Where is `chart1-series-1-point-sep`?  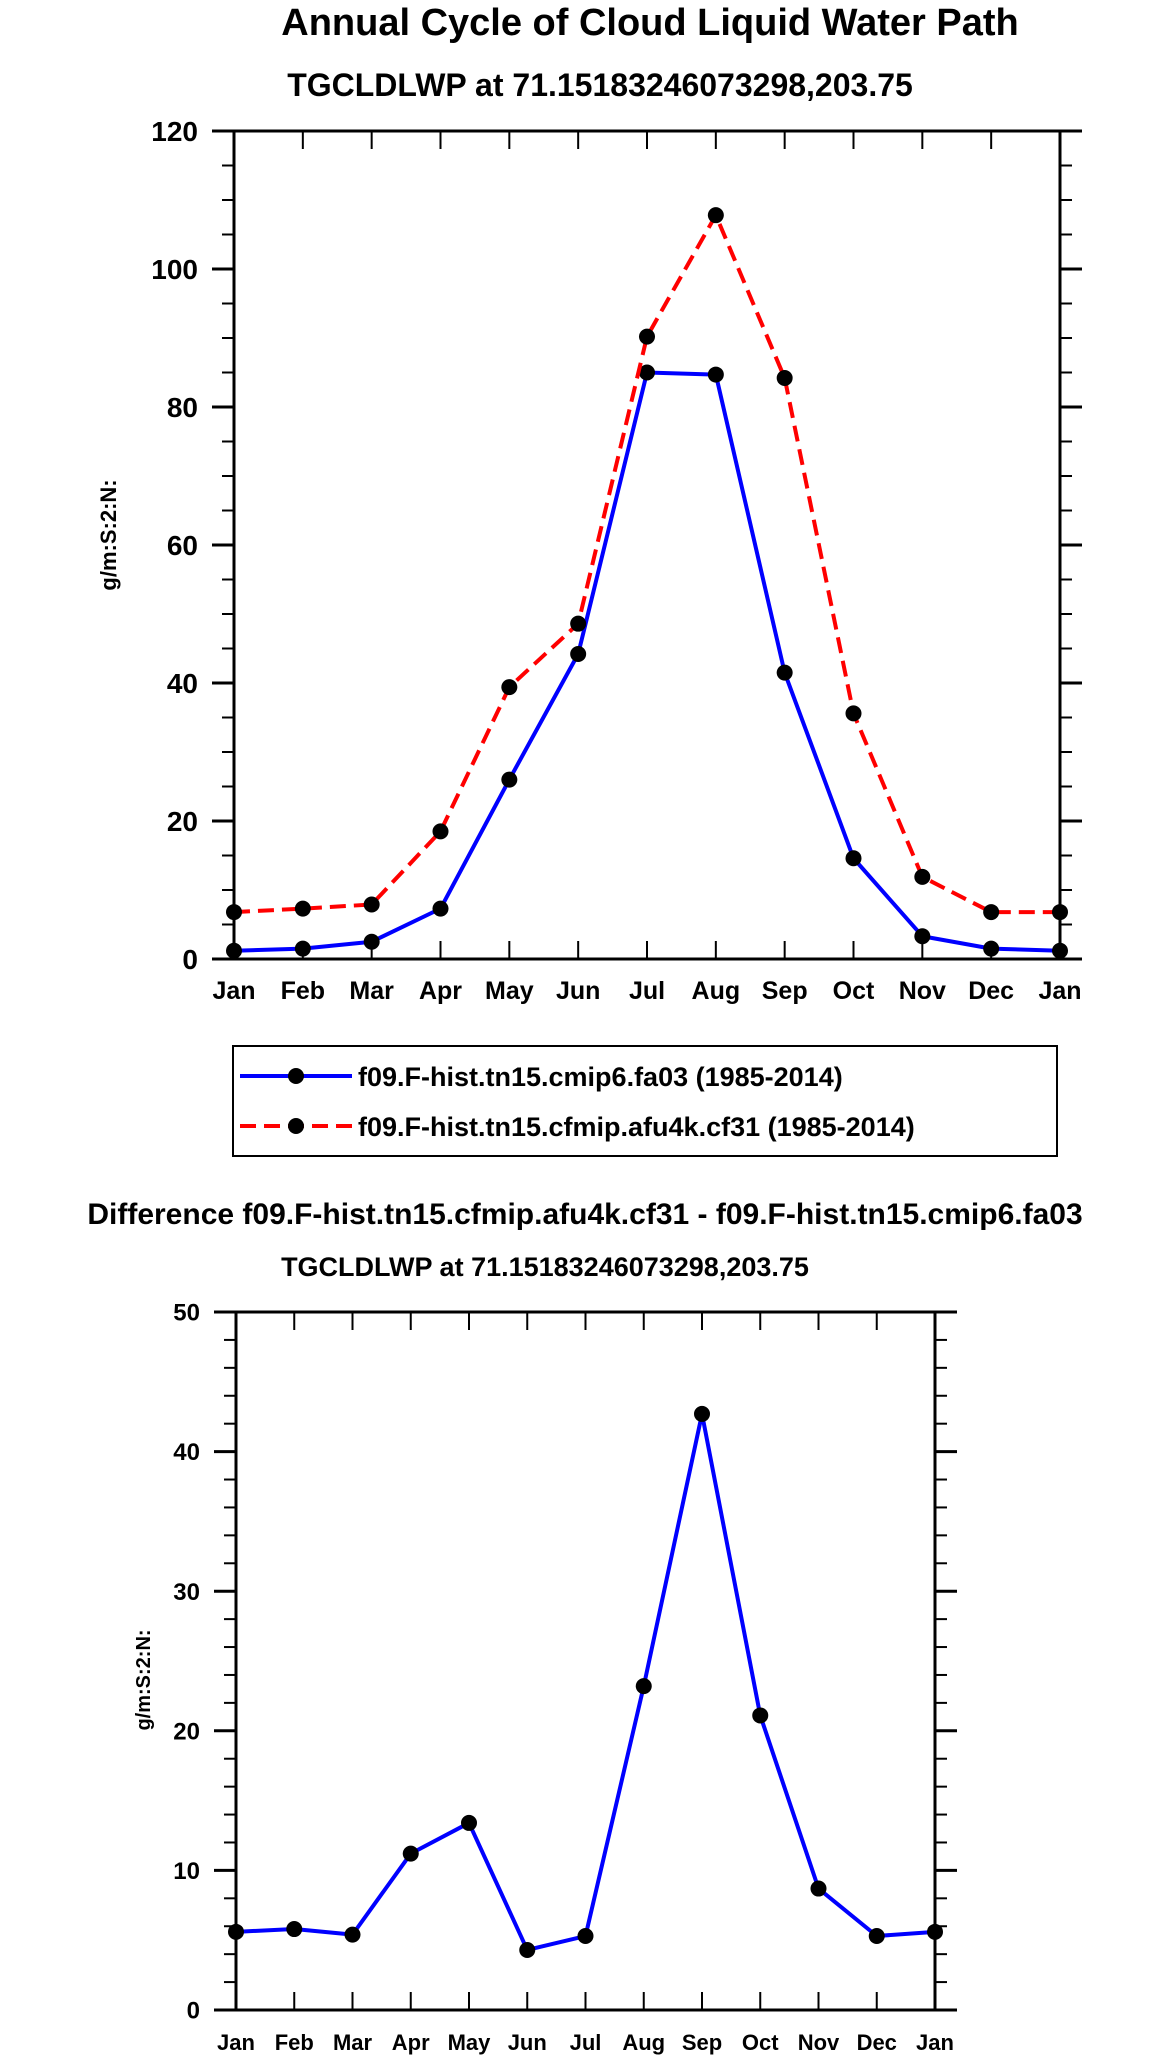
chart1-series-1-point-sep is located at coordinates (784, 672).